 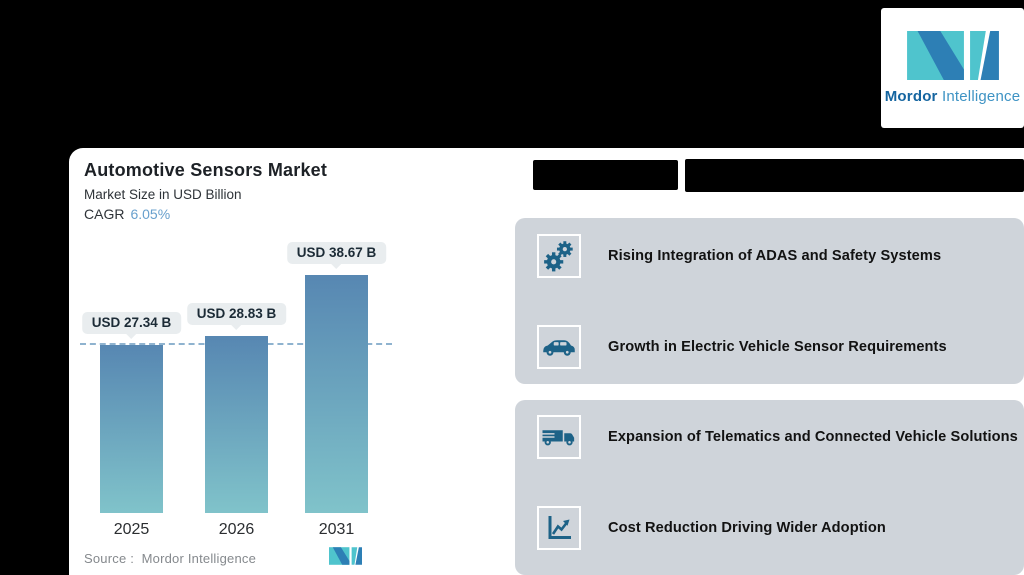 What do you see at coordinates (131, 429) in the screenshot?
I see `bar-2025` at bounding box center [131, 429].